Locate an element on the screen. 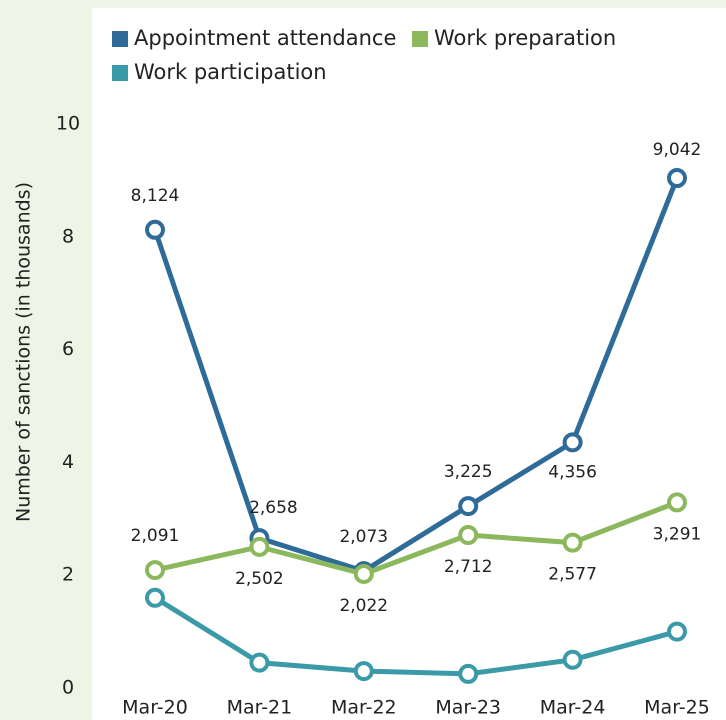  y-tick-label: 10 is located at coordinates (68, 124).